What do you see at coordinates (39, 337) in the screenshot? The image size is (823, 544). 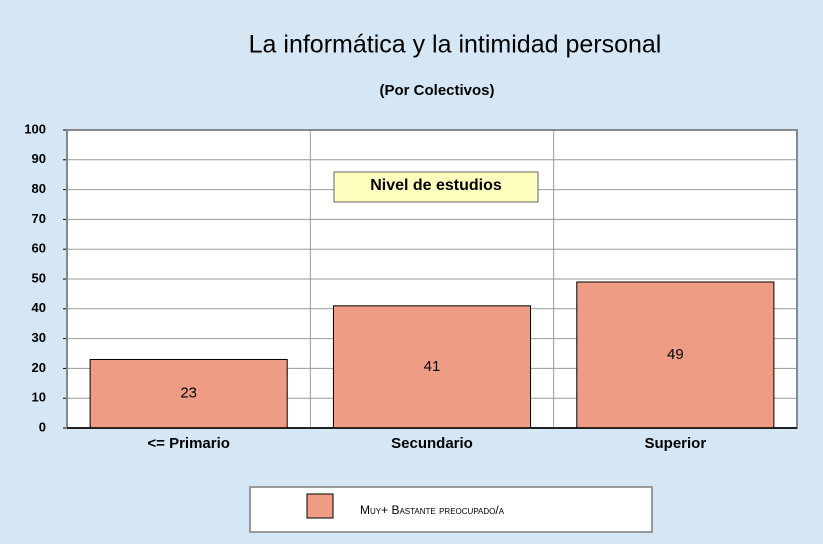 I see `y-tick-label: 30` at bounding box center [39, 337].